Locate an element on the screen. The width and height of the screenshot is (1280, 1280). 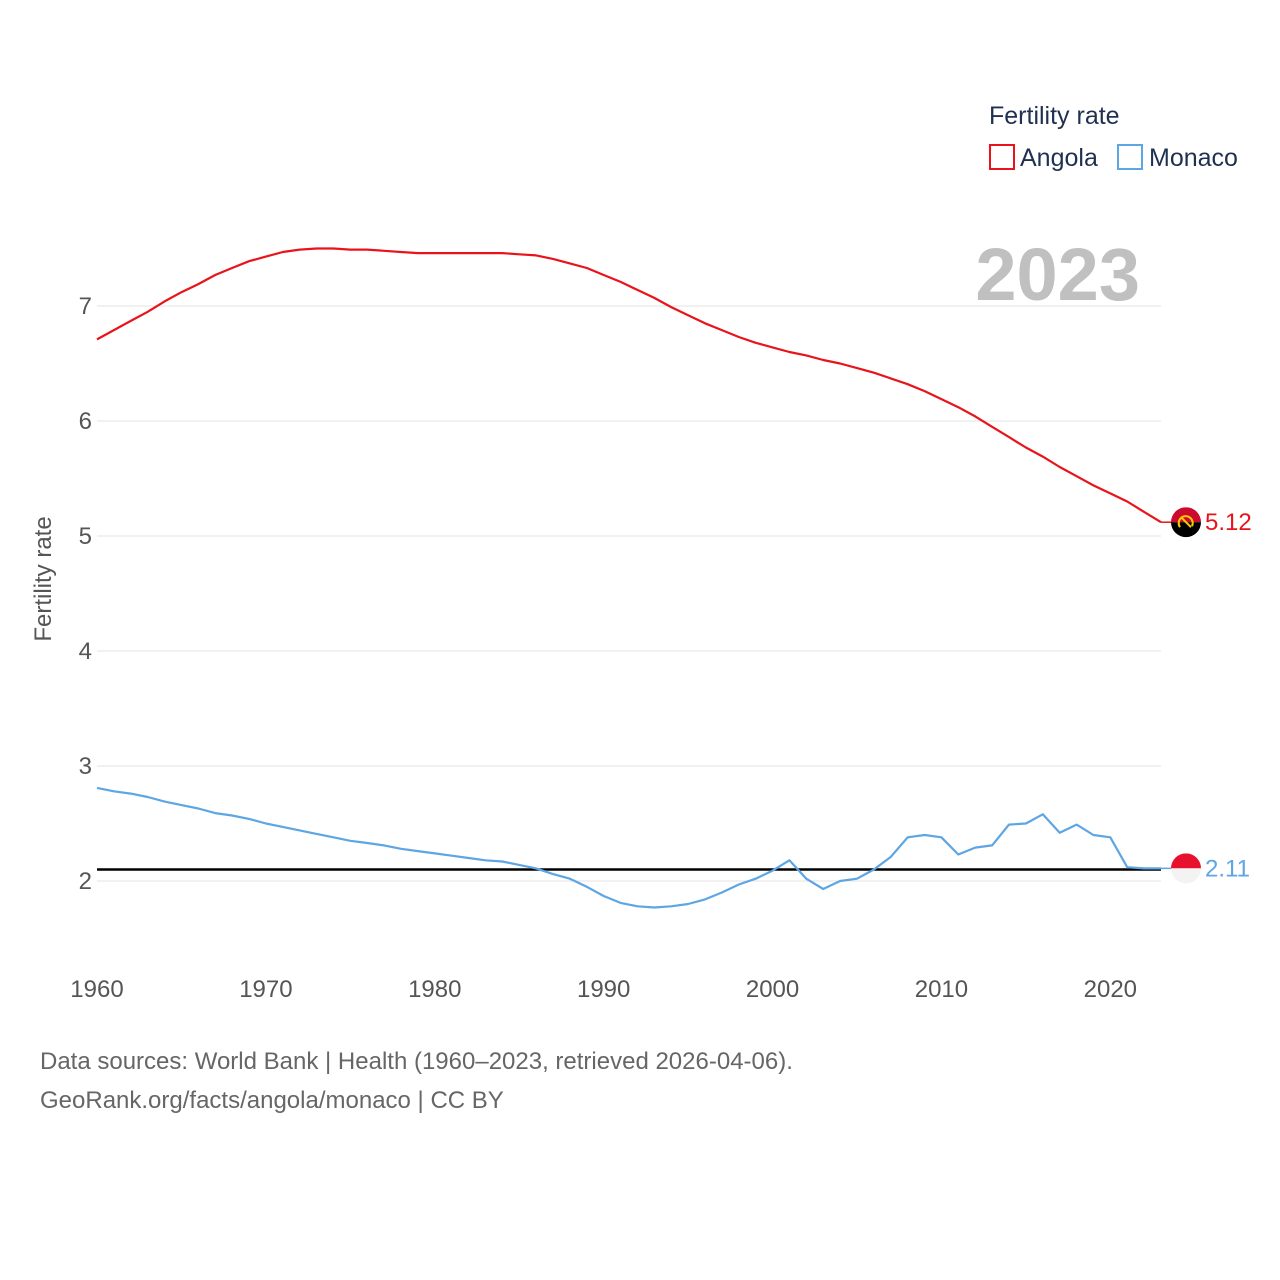
series-line-monaco is located at coordinates (628, 847).